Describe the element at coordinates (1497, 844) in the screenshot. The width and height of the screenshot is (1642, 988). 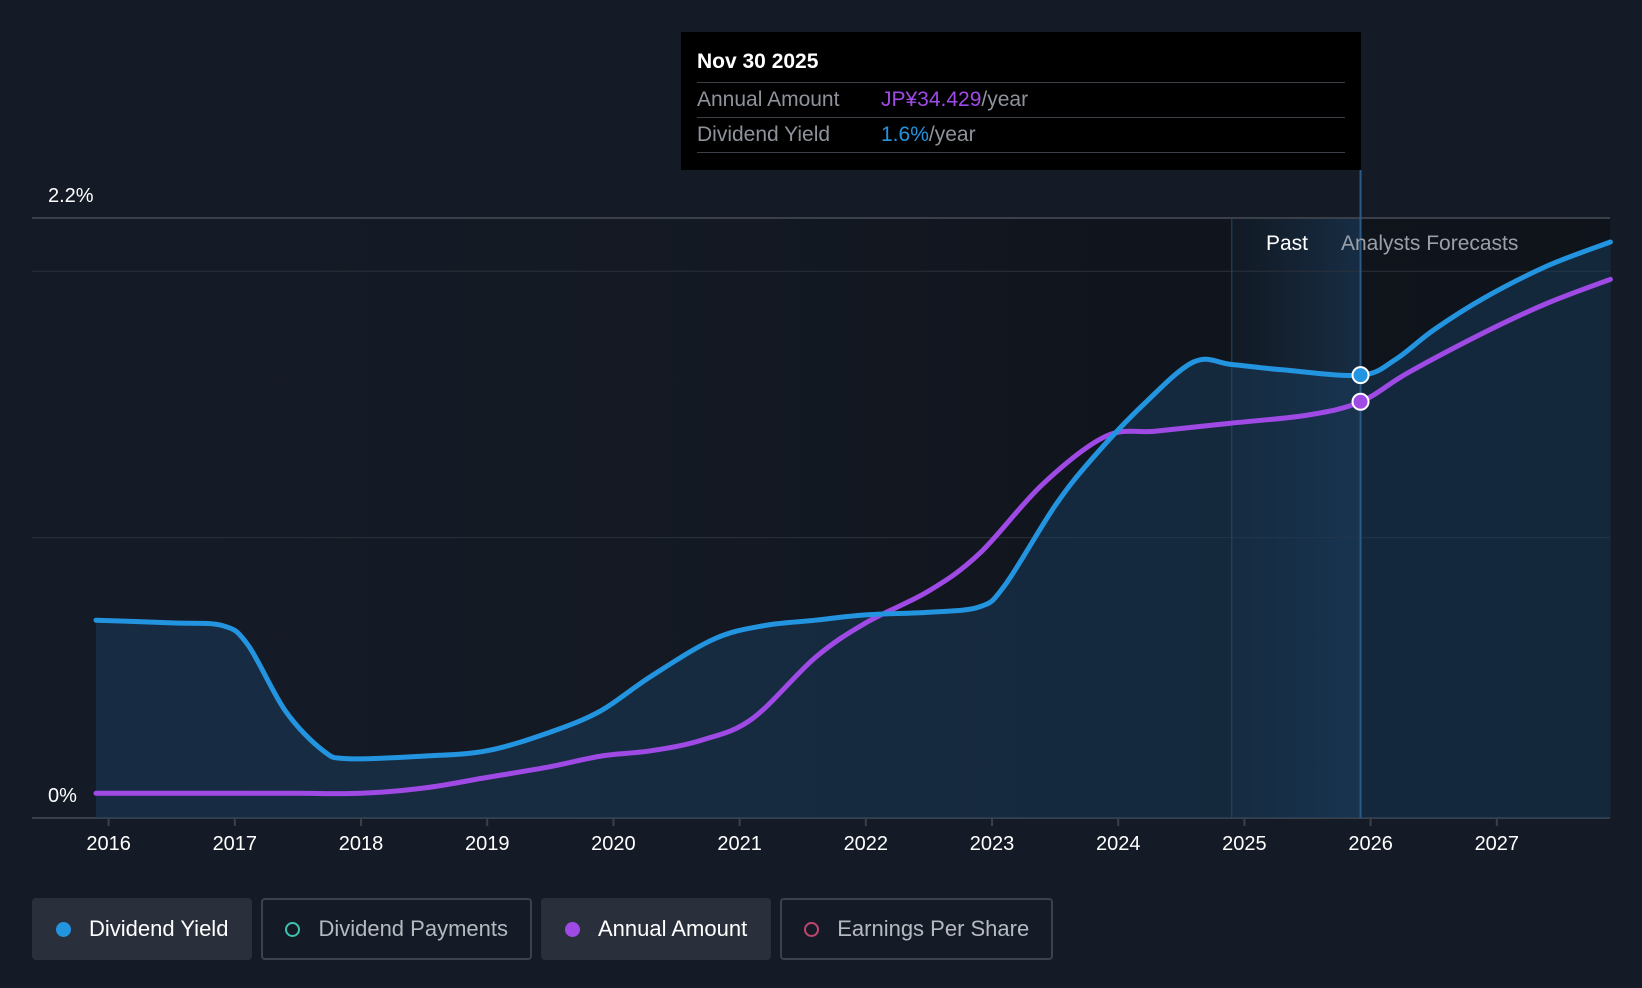
I see `x-tick-label-2027: 2027` at that location.